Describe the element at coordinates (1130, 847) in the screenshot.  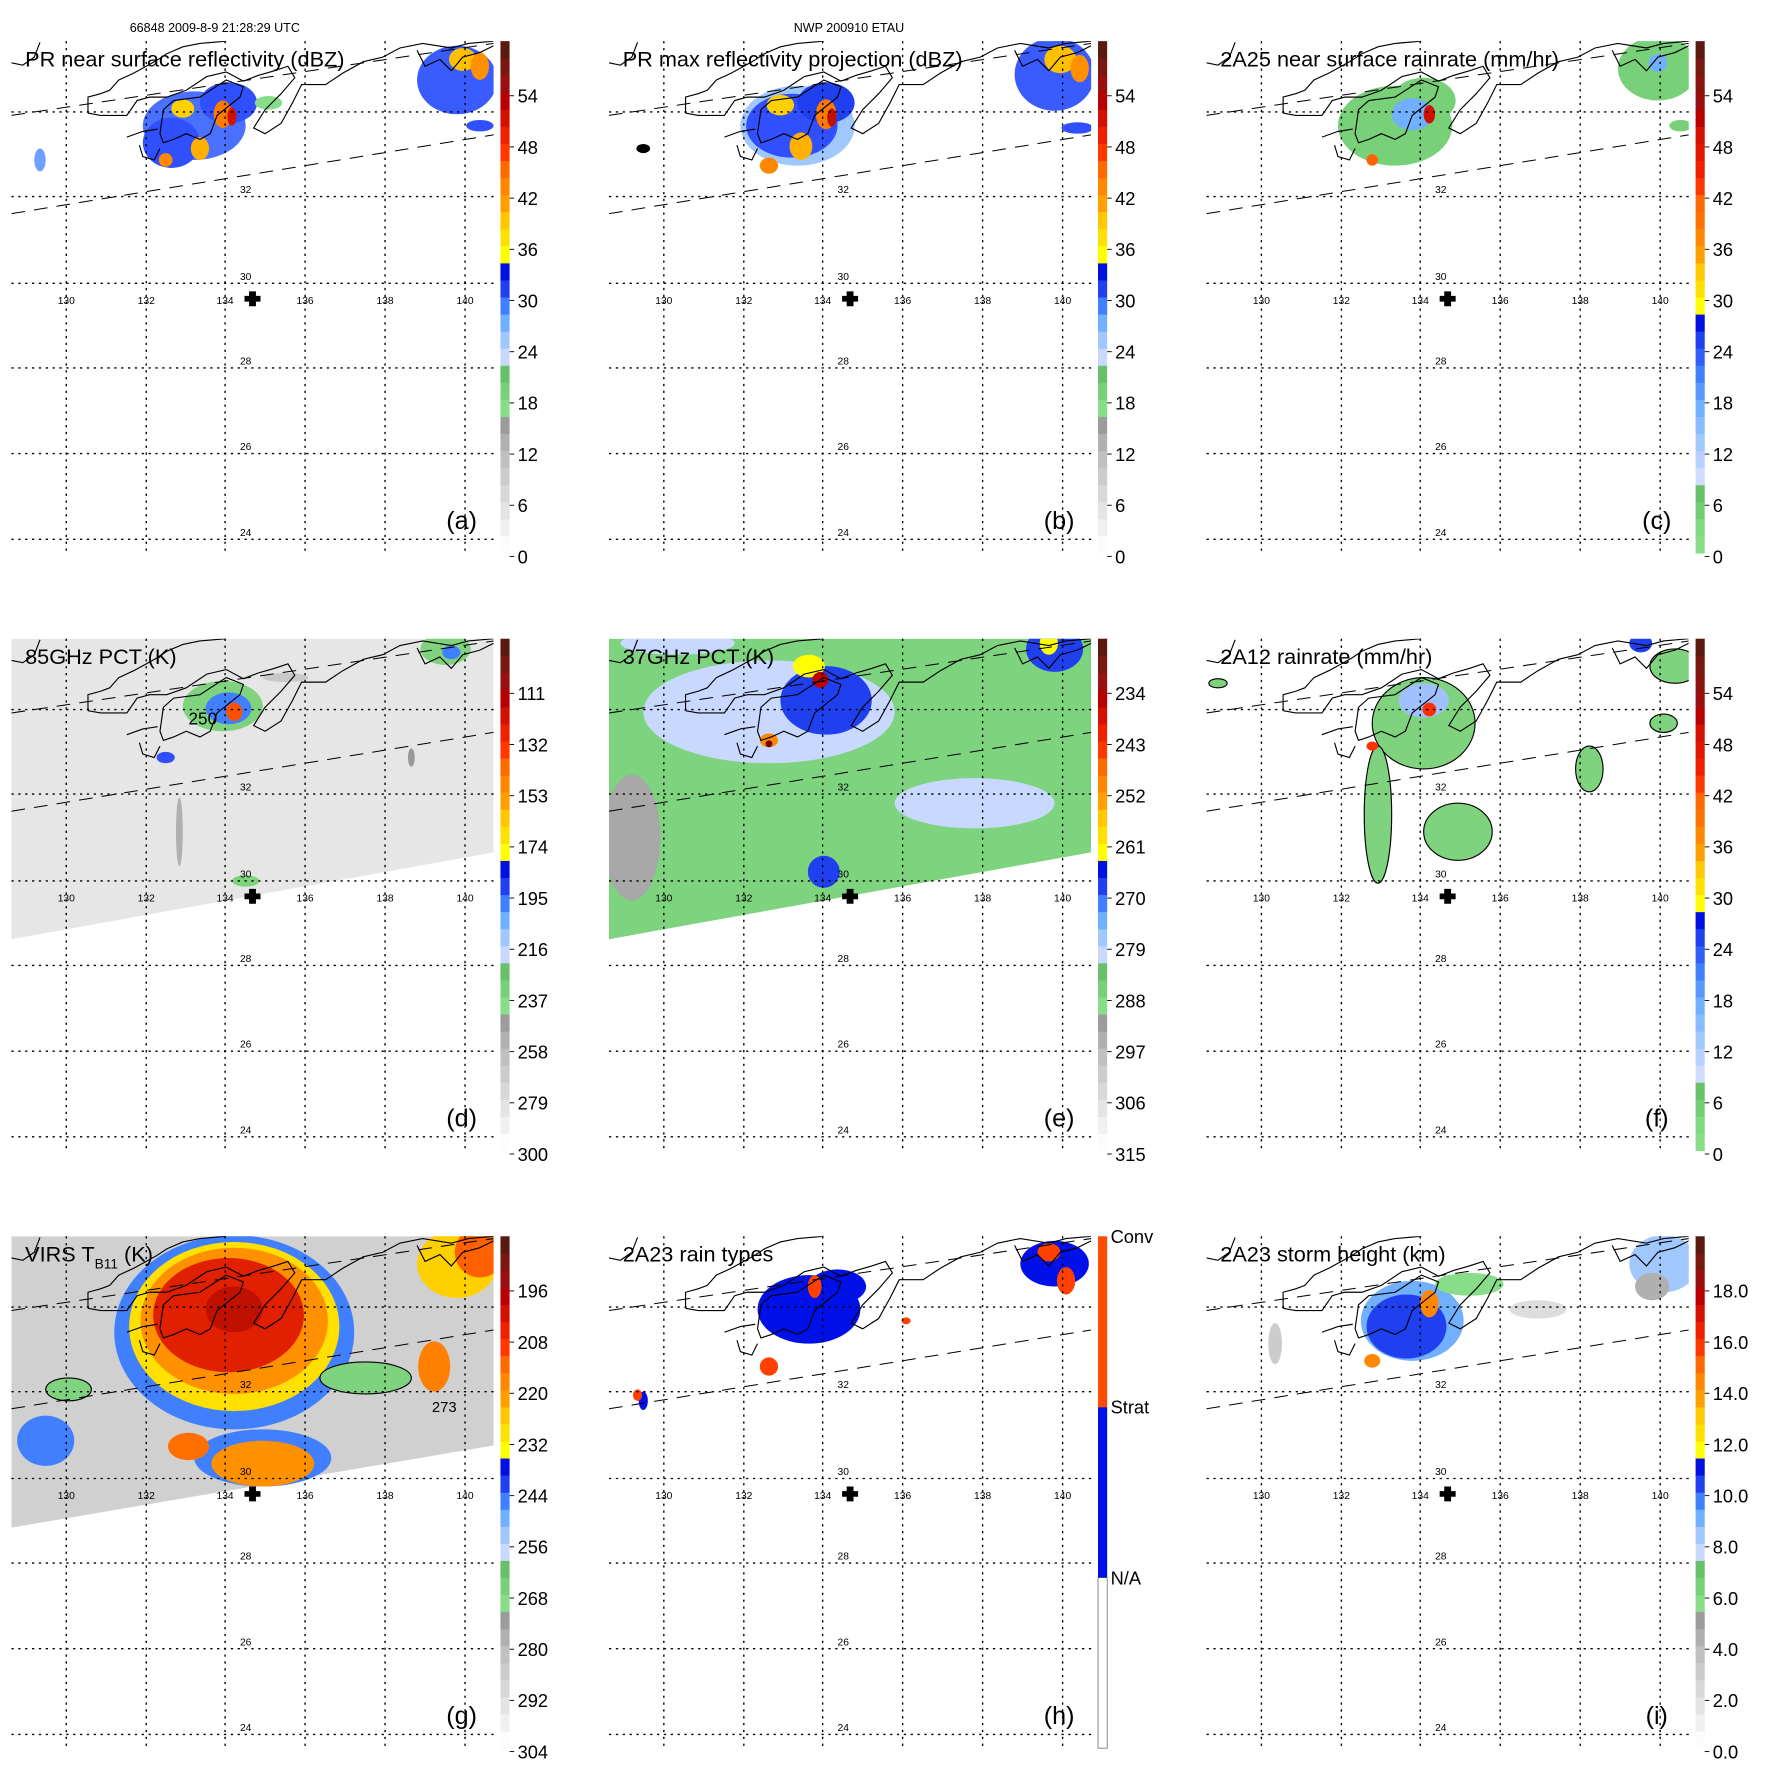
I see `colorbar-tick-label: 261` at that location.